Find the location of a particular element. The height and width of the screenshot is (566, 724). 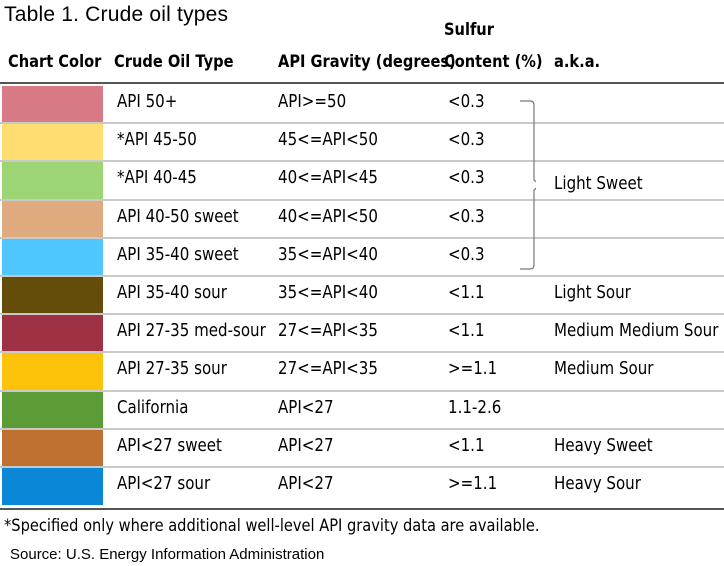

bottom-divider is located at coordinates (362, 509).